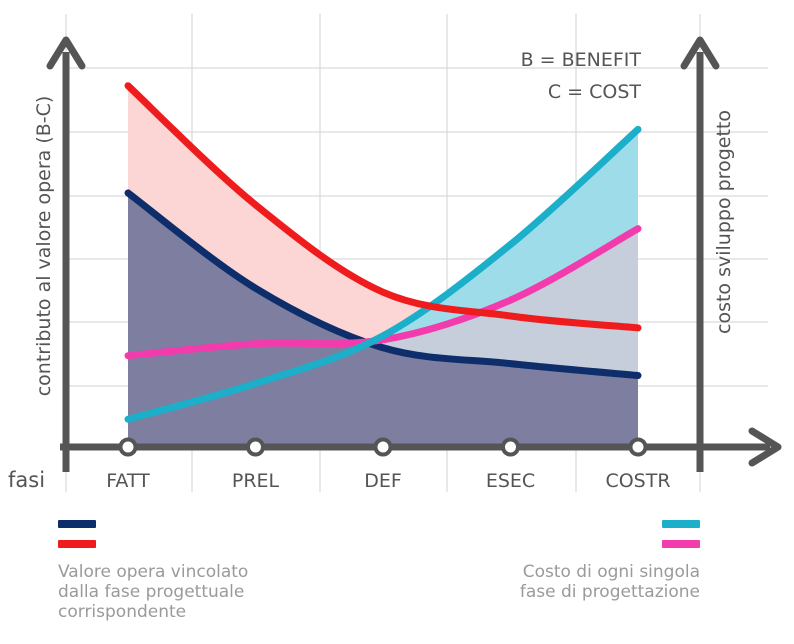 The width and height of the screenshot is (794, 644). What do you see at coordinates (122, 612) in the screenshot?
I see `legend-left-line: corrispondente` at bounding box center [122, 612].